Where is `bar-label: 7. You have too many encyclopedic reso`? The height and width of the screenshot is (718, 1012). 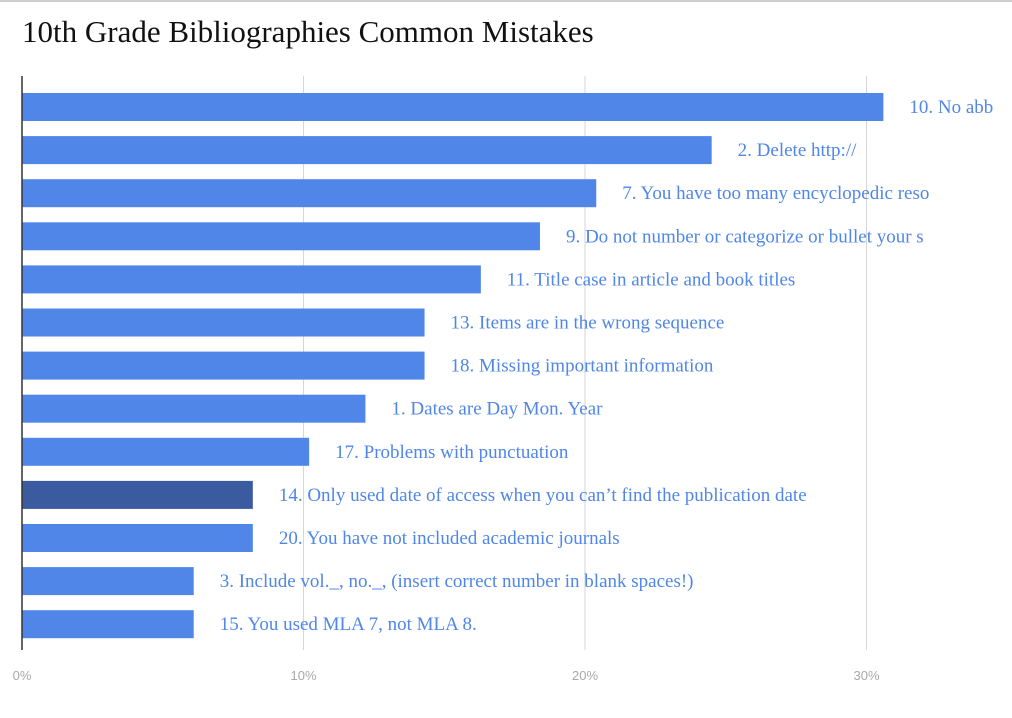
bar-label: 7. You have too many encyclopedic reso is located at coordinates (775, 193).